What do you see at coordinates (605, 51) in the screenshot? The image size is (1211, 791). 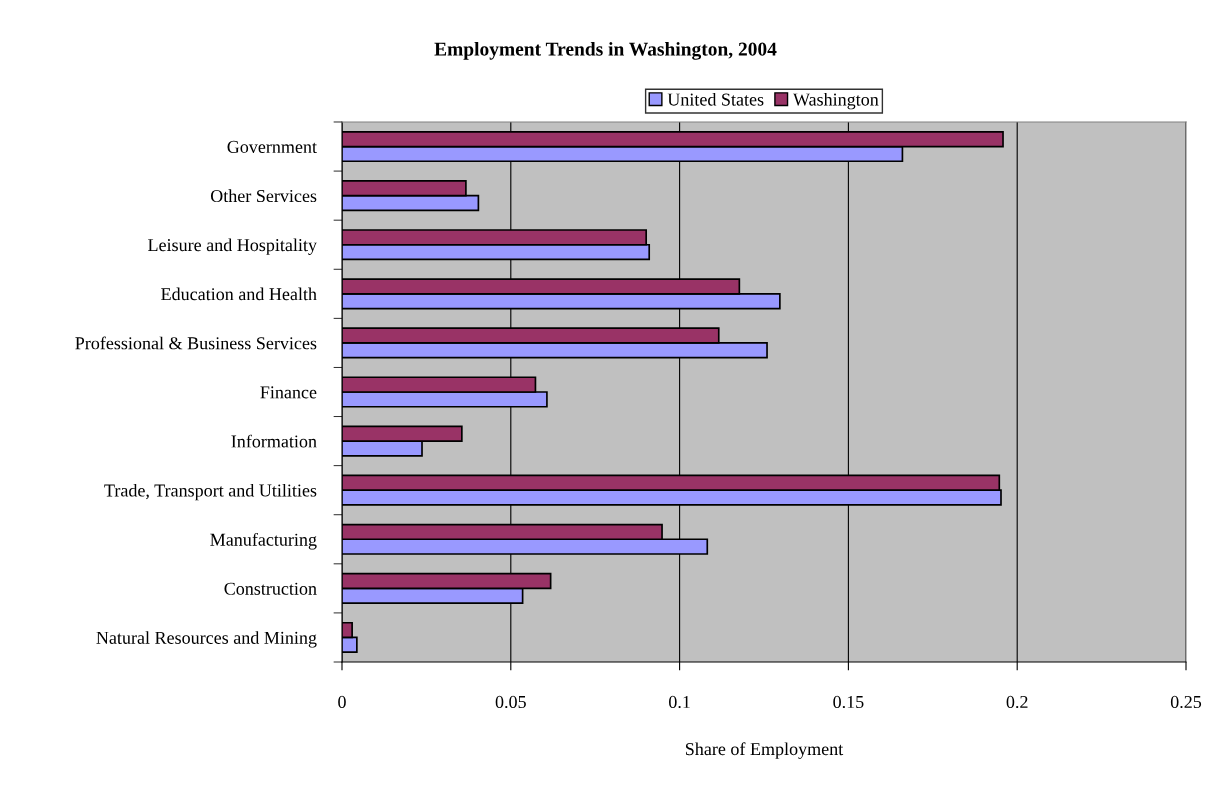 I see `chart-title: Employment Trends in Washington, 2004` at bounding box center [605, 51].